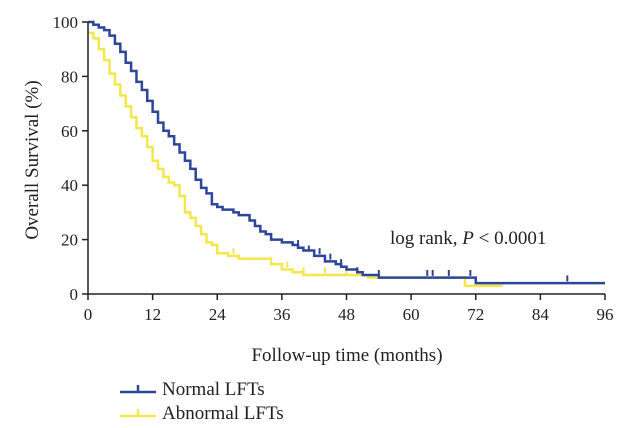 This screenshot has width=625, height=428. What do you see at coordinates (69, 76) in the screenshot?
I see `y-tick-label: 80` at bounding box center [69, 76].